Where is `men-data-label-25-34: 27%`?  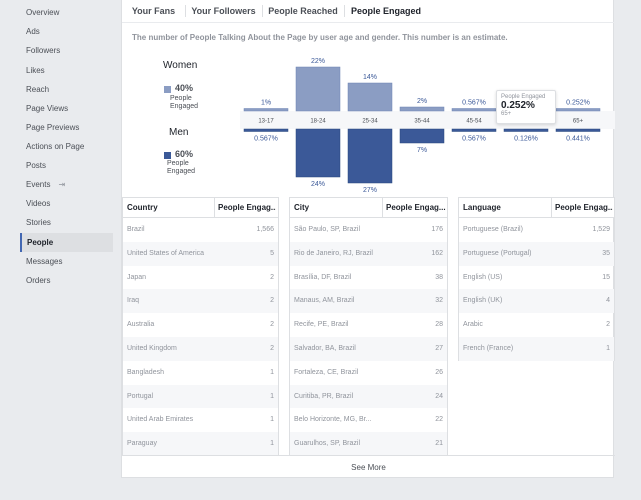
men-data-label-25-34: 27% is located at coordinates (370, 190).